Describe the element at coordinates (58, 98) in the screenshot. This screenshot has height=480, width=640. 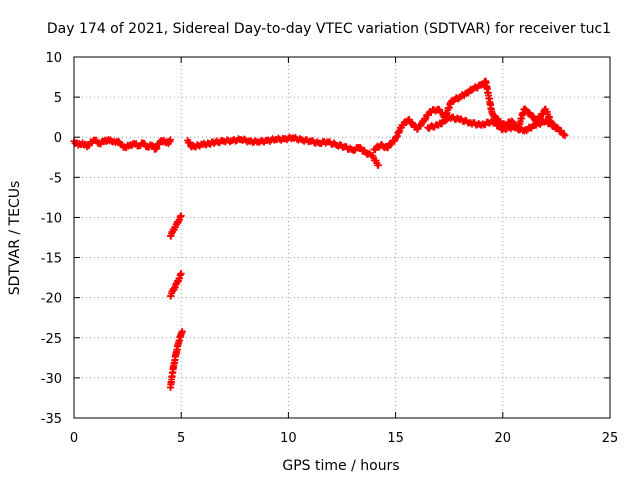
I see `y-tick-label: 5` at that location.